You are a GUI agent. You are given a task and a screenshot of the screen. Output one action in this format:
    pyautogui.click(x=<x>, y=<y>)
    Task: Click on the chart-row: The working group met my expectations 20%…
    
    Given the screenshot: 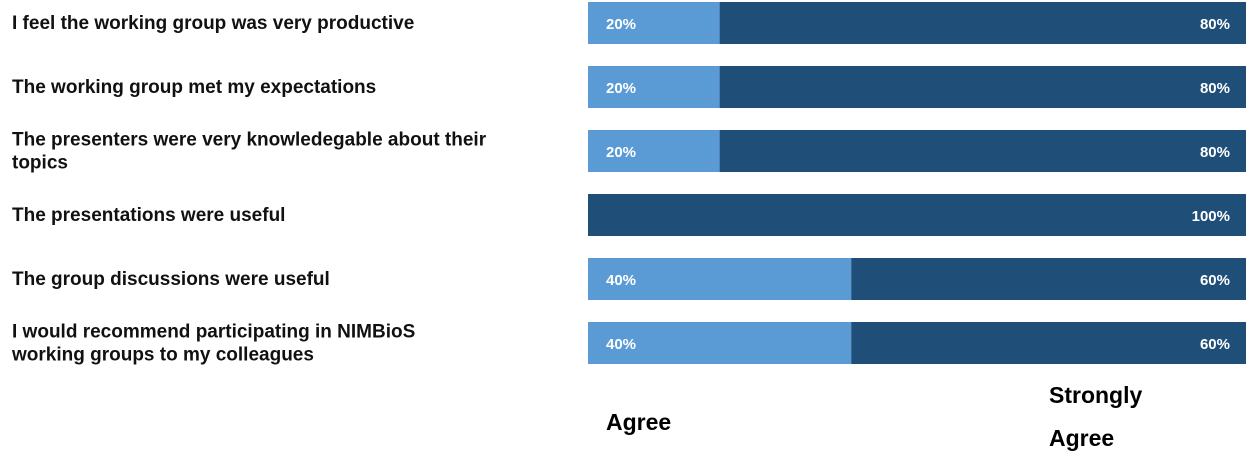 What is the action you would take?
    pyautogui.click(x=629, y=87)
    